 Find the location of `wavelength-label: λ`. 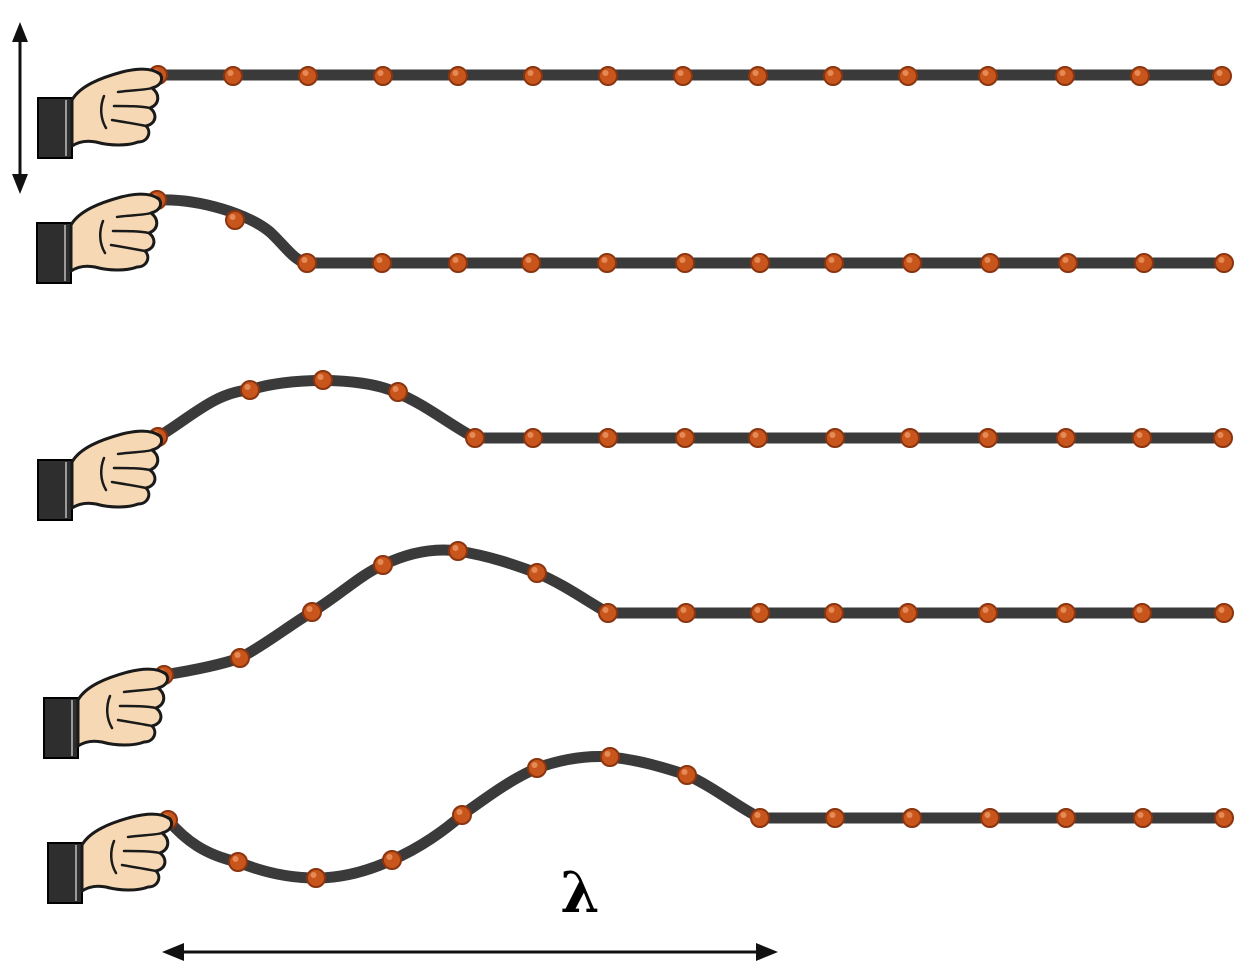

wavelength-label: λ is located at coordinates (579, 893).